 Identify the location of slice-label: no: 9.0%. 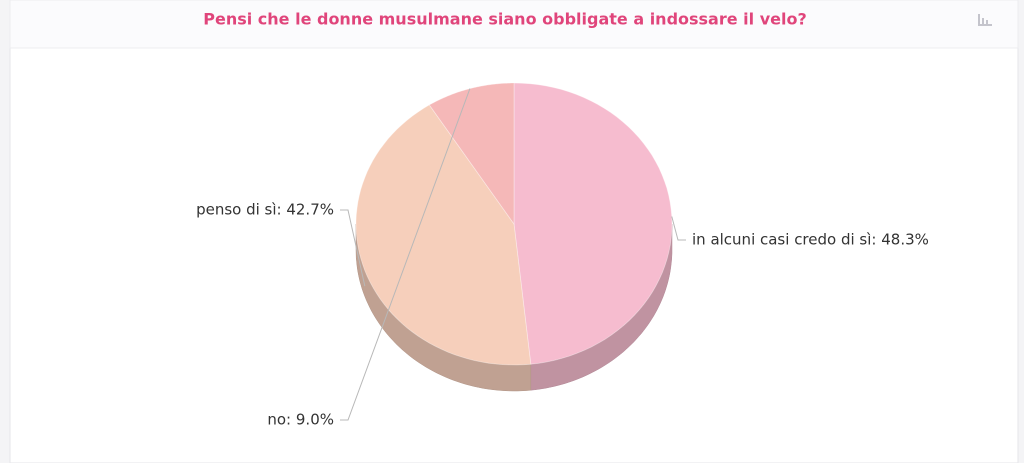
(300, 420).